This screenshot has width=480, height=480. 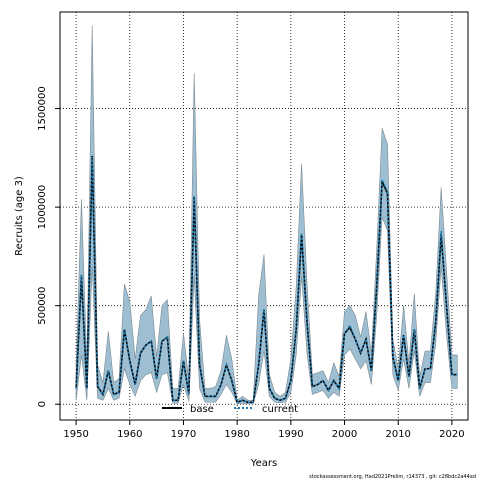 I want to click on x-tick-label: 1990, so click(x=290, y=434).